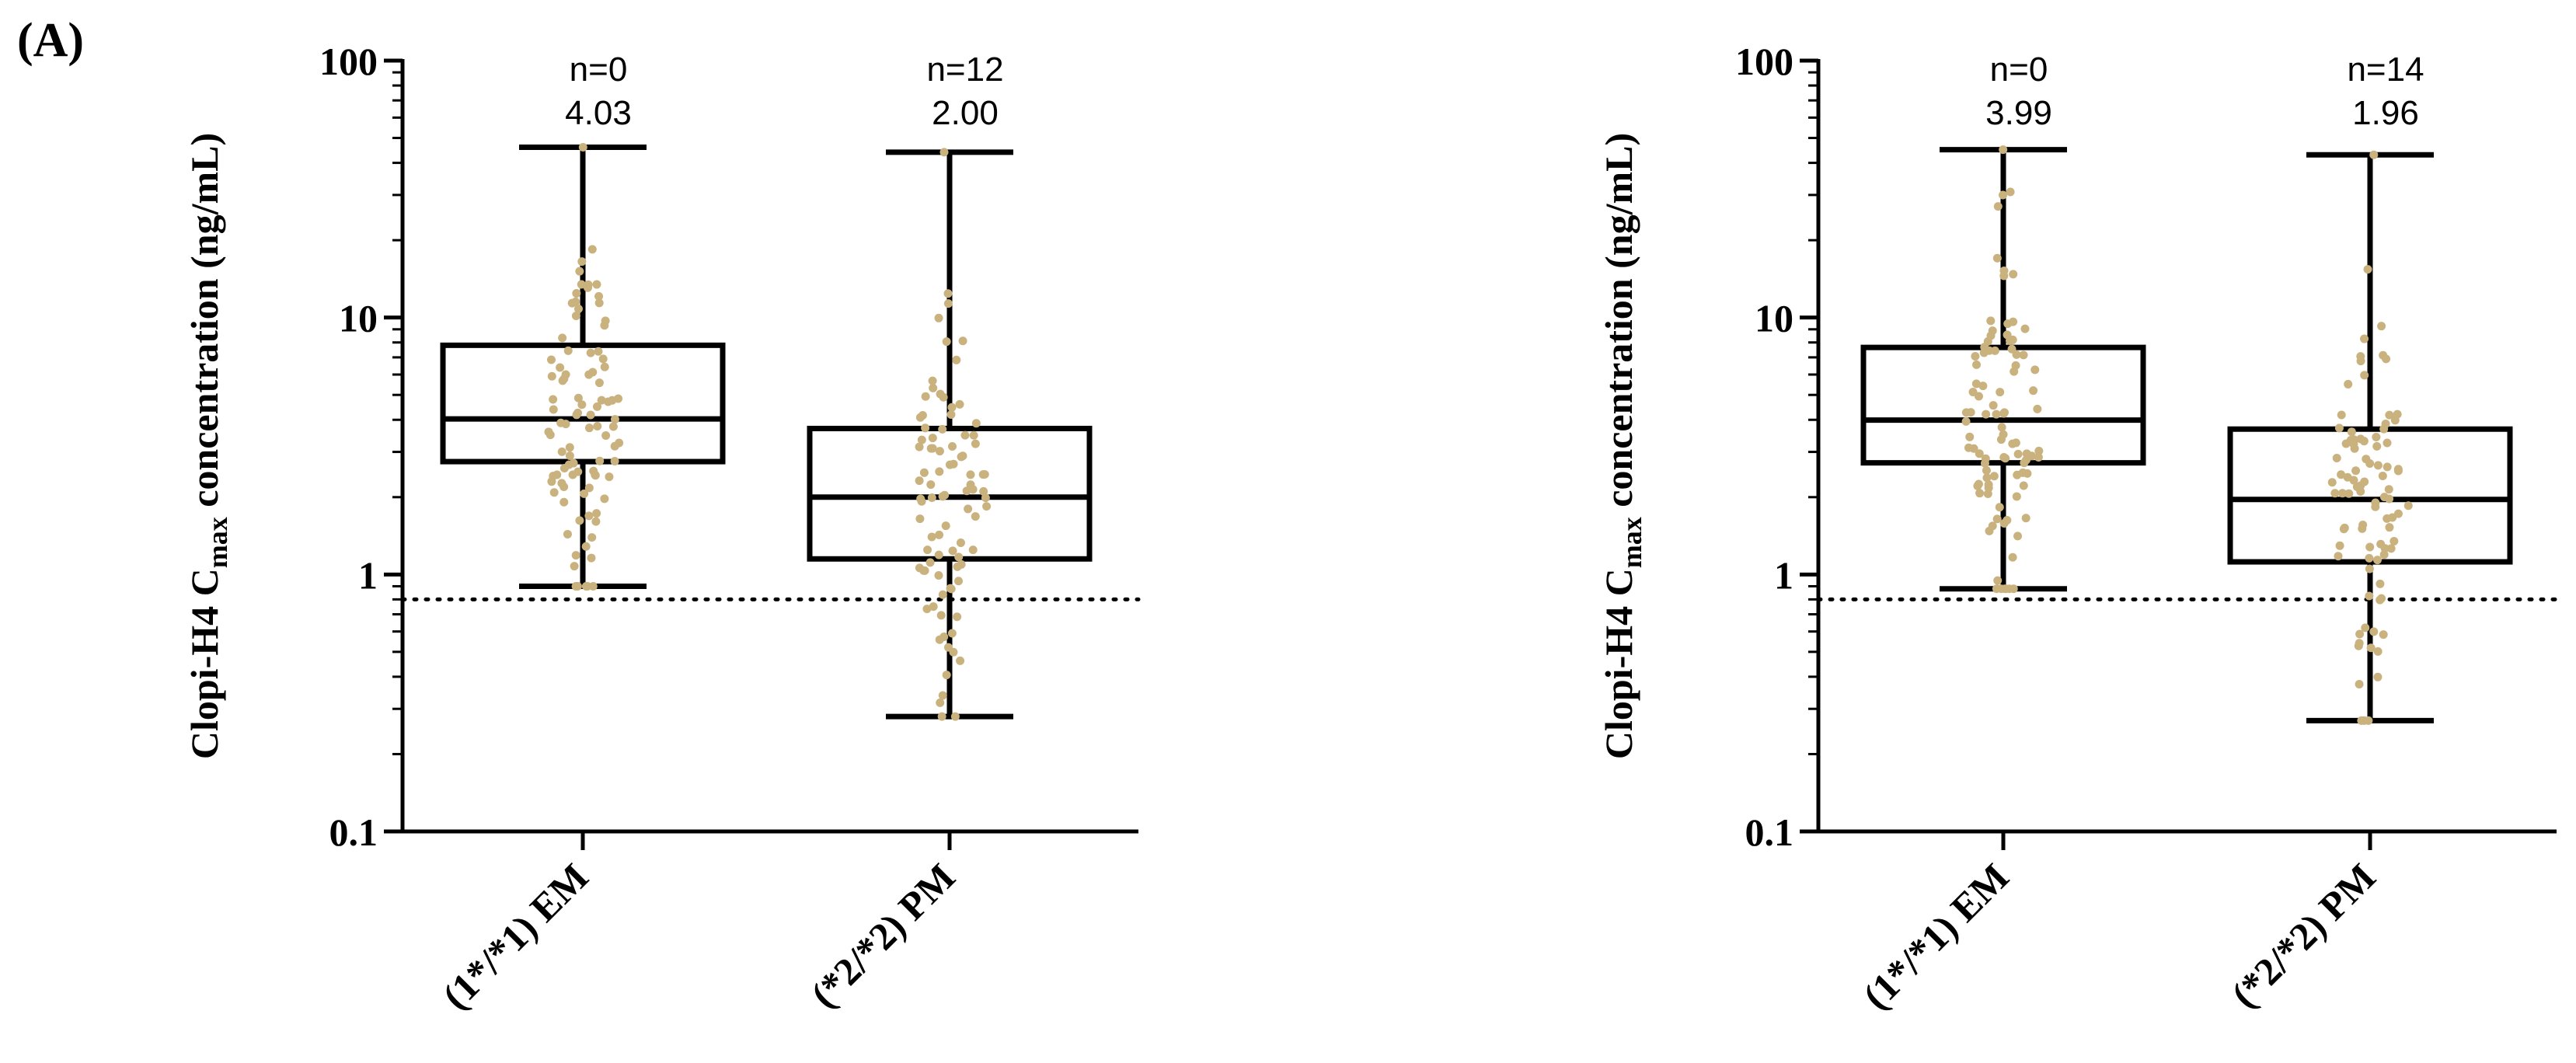 This screenshot has height=1063, width=2576. What do you see at coordinates (583, 403) in the screenshot?
I see `box-iqr` at bounding box center [583, 403].